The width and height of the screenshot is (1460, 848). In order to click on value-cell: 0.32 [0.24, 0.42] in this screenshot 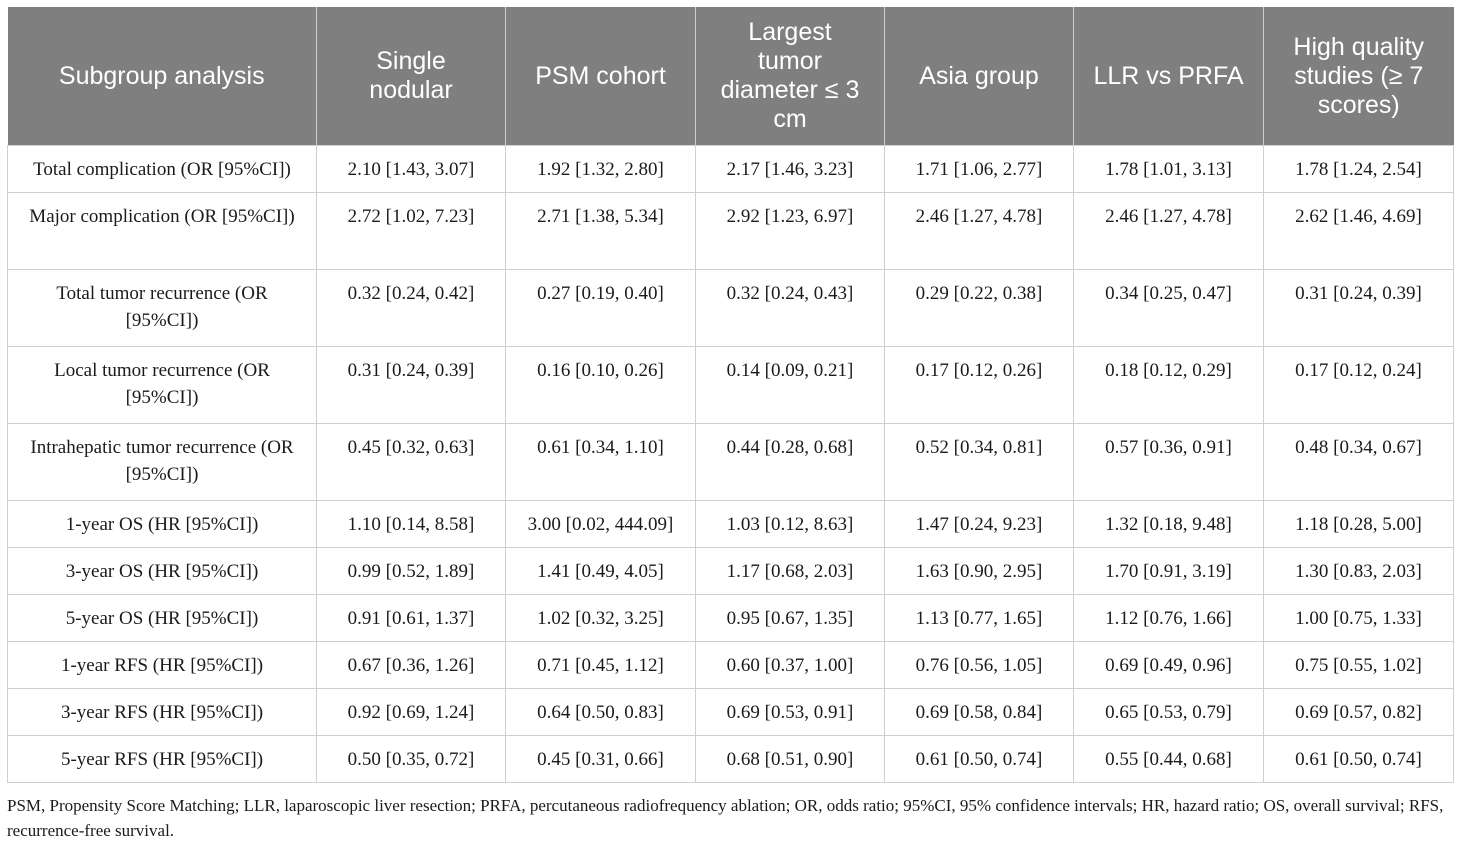, I will do `click(411, 308)`.